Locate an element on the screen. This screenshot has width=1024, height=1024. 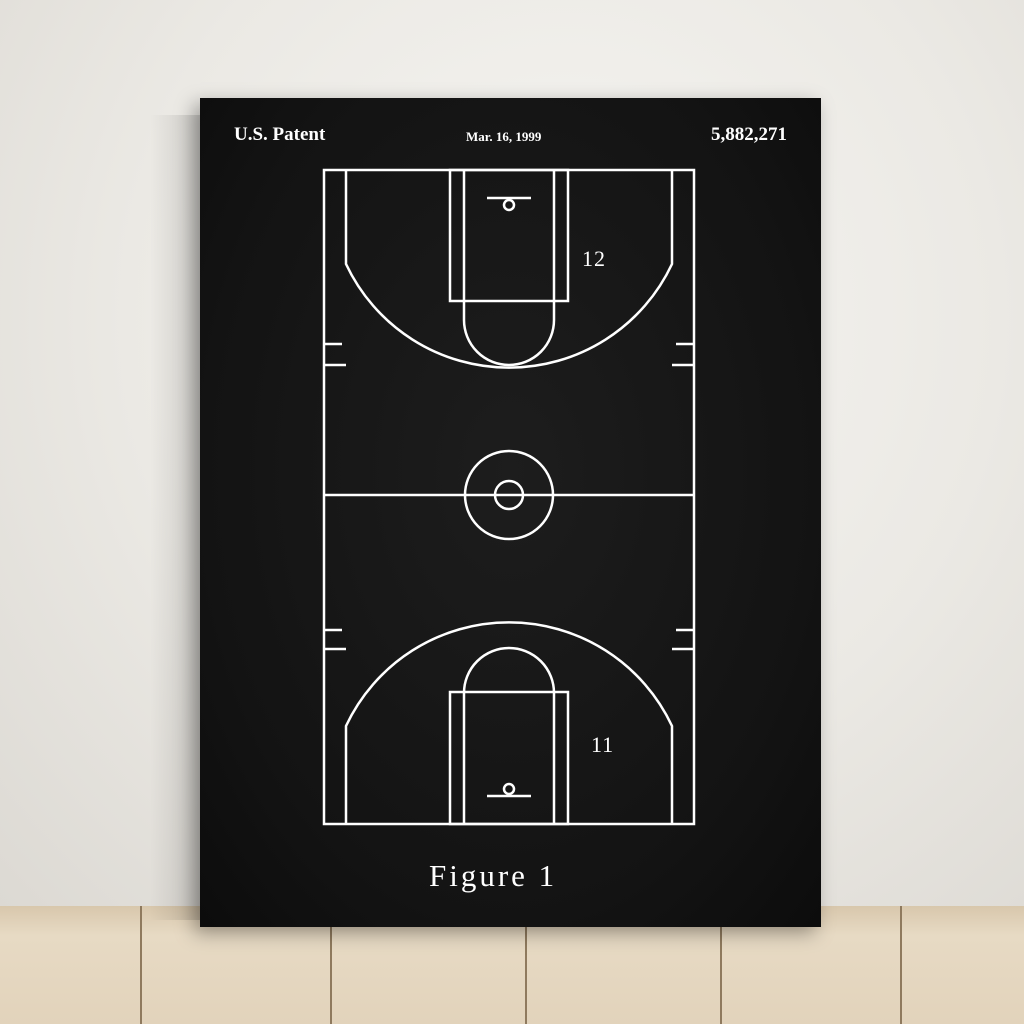
center-circle is located at coordinates (509, 495).